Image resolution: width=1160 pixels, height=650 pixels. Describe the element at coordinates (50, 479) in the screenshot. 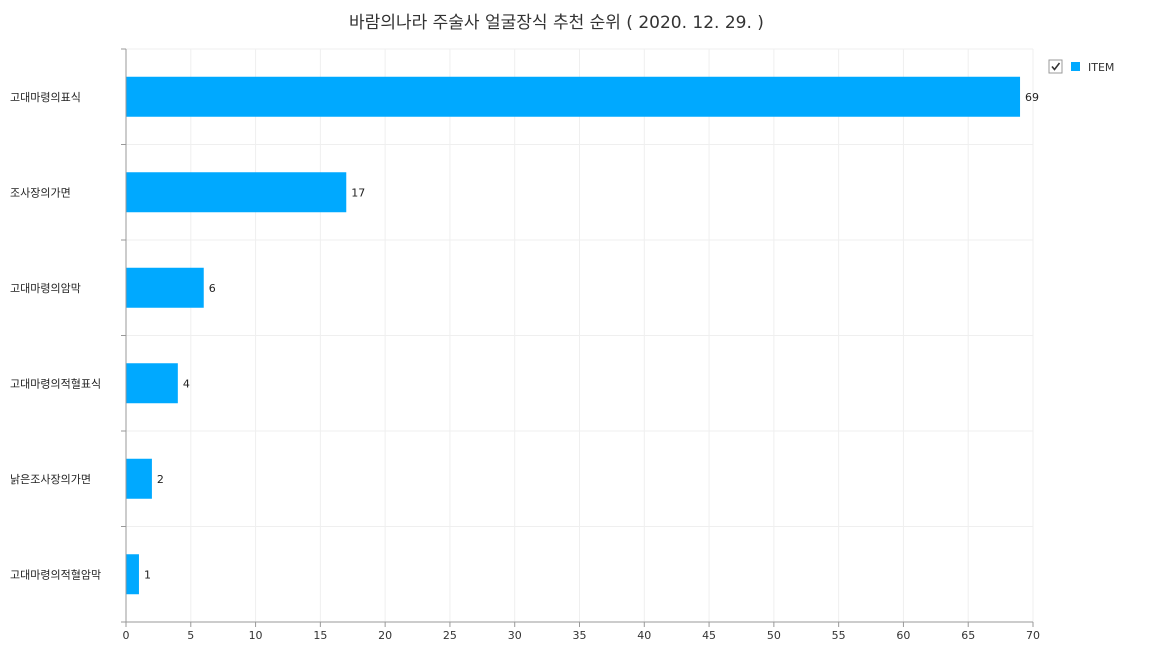

I see `category-label: 낡은조사장의가면` at that location.